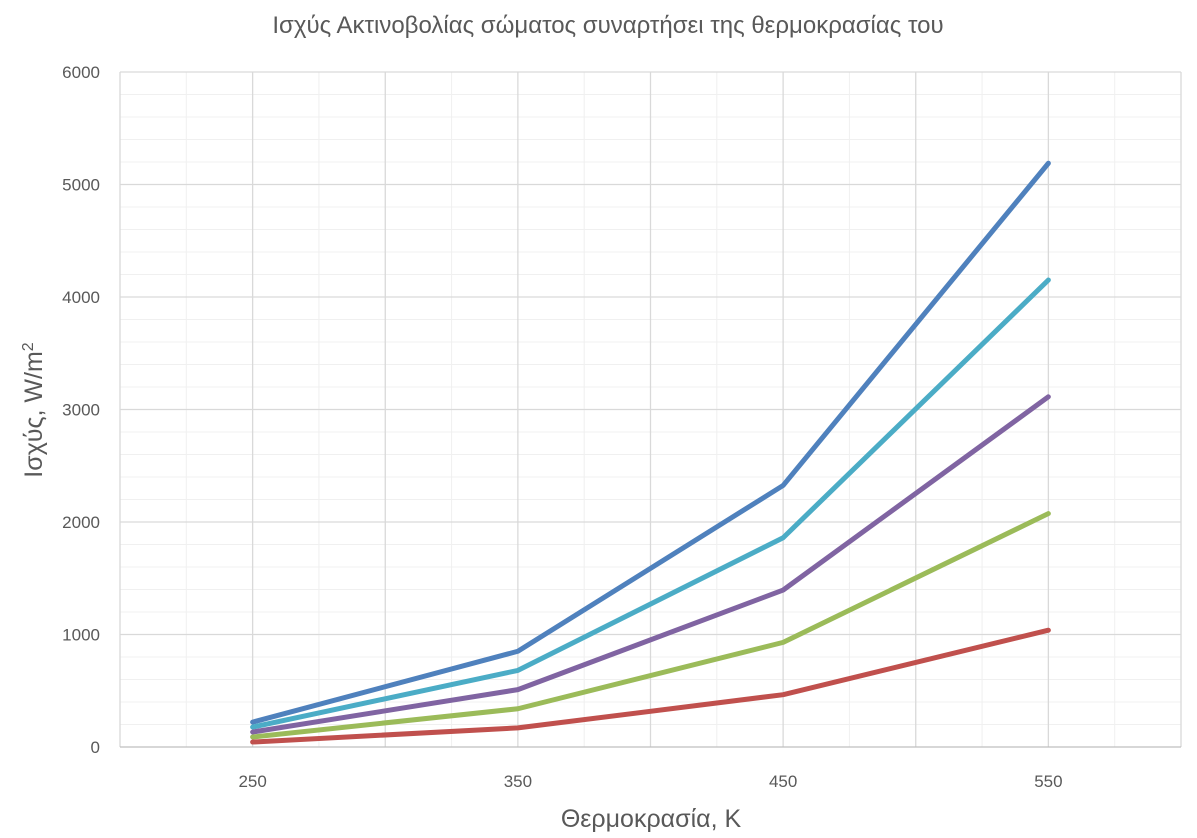 The image size is (1197, 838). I want to click on y-axis-title: Ισχύς, W/m2, so click(34, 409).